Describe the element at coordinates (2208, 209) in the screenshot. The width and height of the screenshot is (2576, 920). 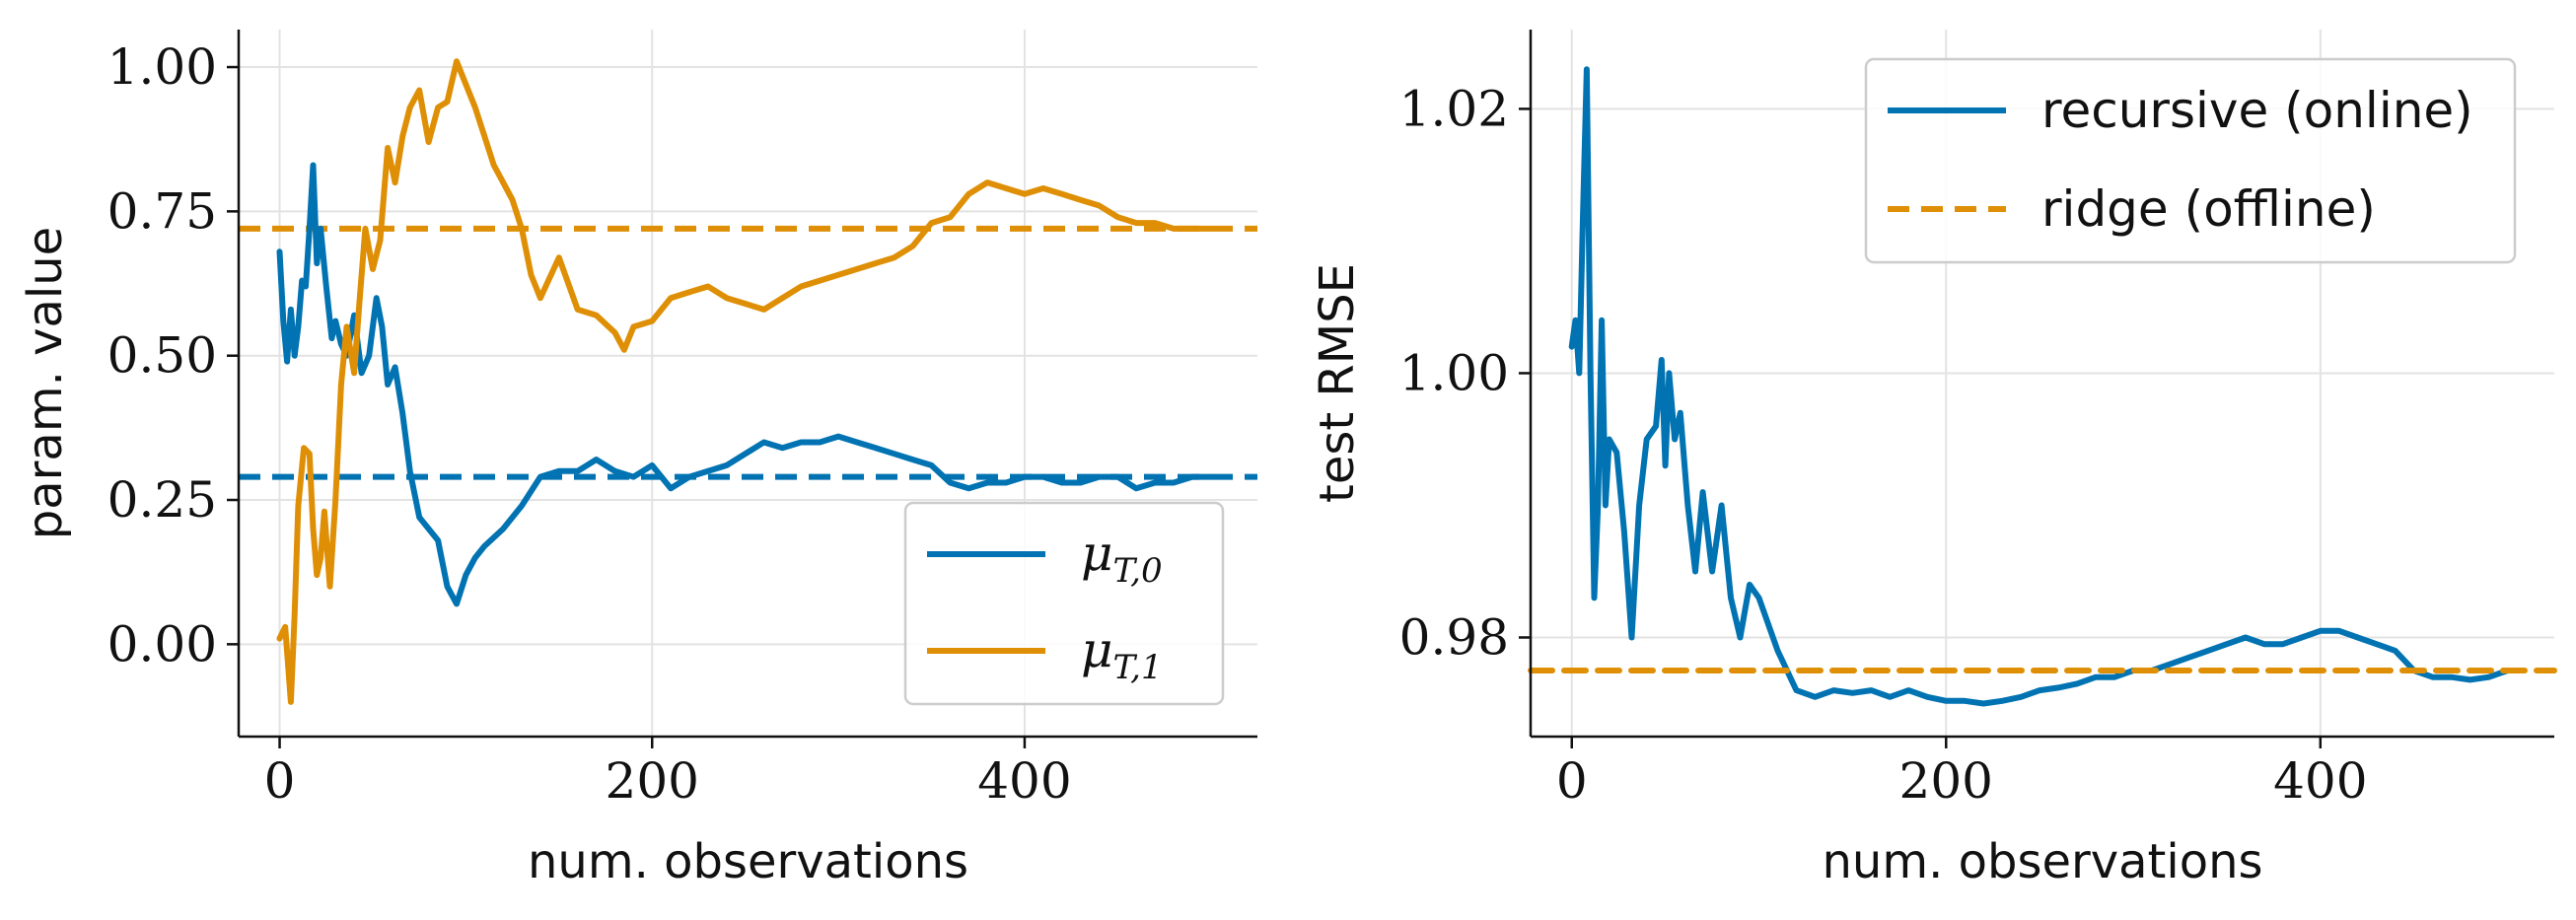
I see `right-chart-legend-label-1: ridge (offline)` at that location.